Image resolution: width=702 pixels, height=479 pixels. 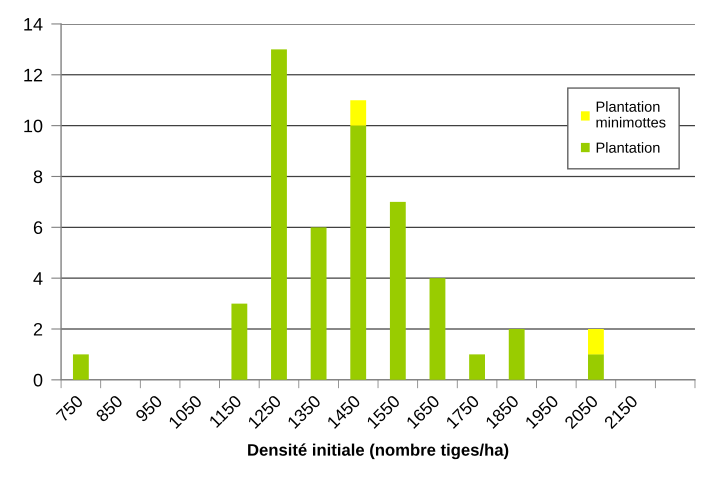 What do you see at coordinates (33, 24) in the screenshot?
I see `y-tick-label: 14` at bounding box center [33, 24].